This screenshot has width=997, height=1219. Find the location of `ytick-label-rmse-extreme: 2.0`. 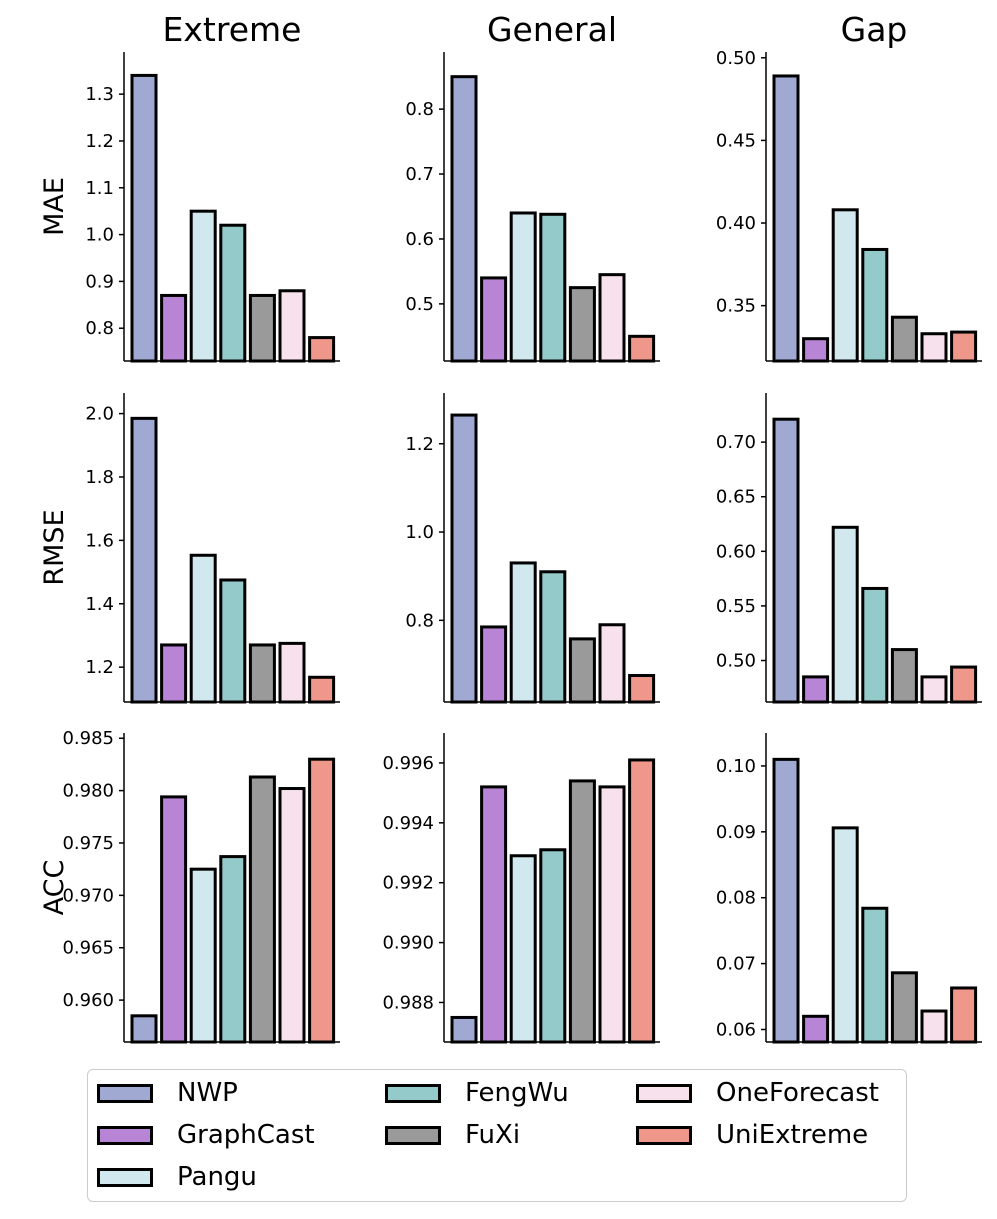

ytick-label-rmse-extreme: 2.0 is located at coordinates (99, 414).